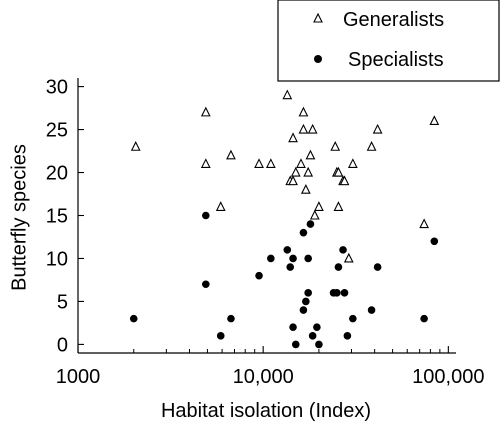  I want to click on y-tick-label: 30, so click(57, 88).